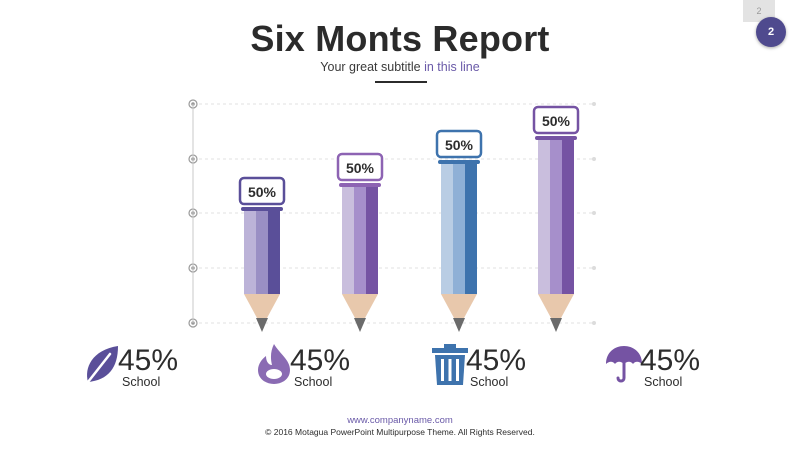 The width and height of the screenshot is (800, 450). I want to click on flame-icon, so click(274, 364).